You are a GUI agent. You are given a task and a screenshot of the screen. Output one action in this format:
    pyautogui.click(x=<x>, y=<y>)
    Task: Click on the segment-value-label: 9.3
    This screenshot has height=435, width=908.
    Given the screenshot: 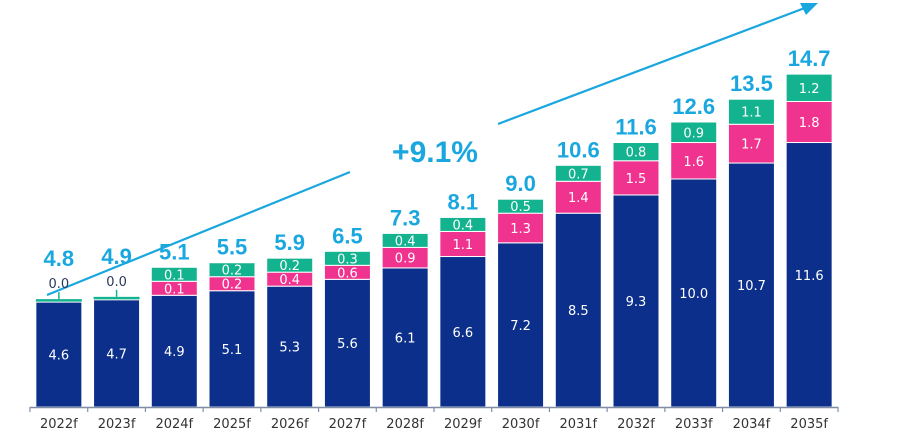 What is the action you would take?
    pyautogui.click(x=636, y=302)
    